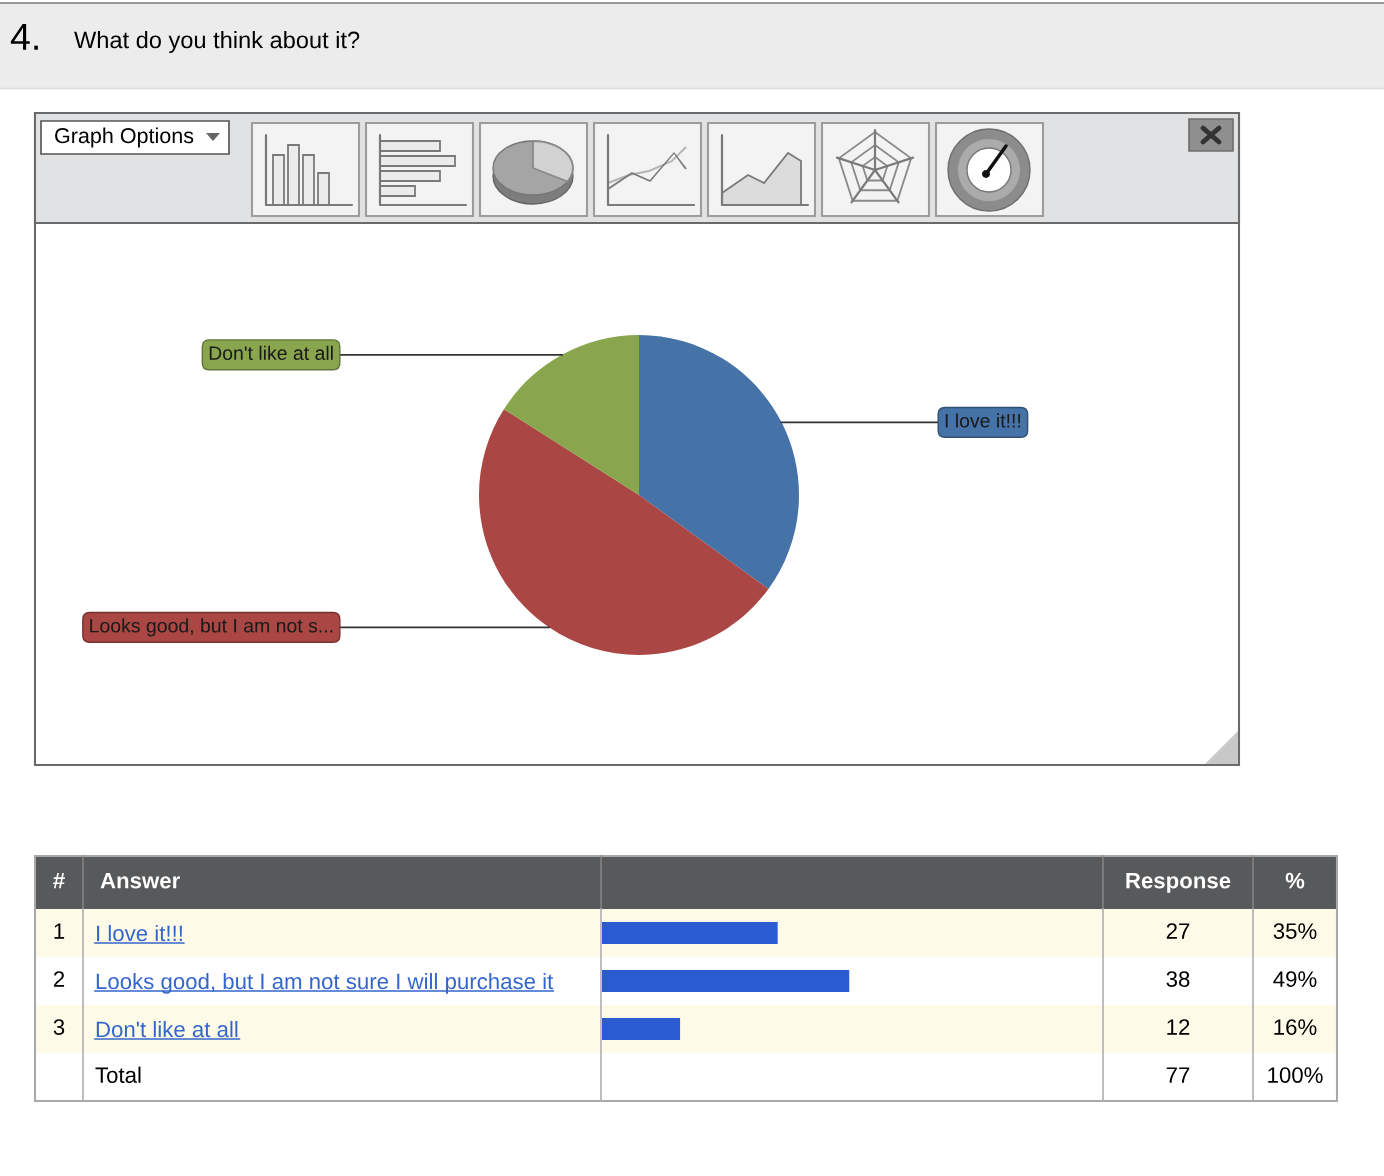 The height and width of the screenshot is (1176, 1384). Describe the element at coordinates (1178, 1027) in the screenshot. I see `data-label: 12` at that location.